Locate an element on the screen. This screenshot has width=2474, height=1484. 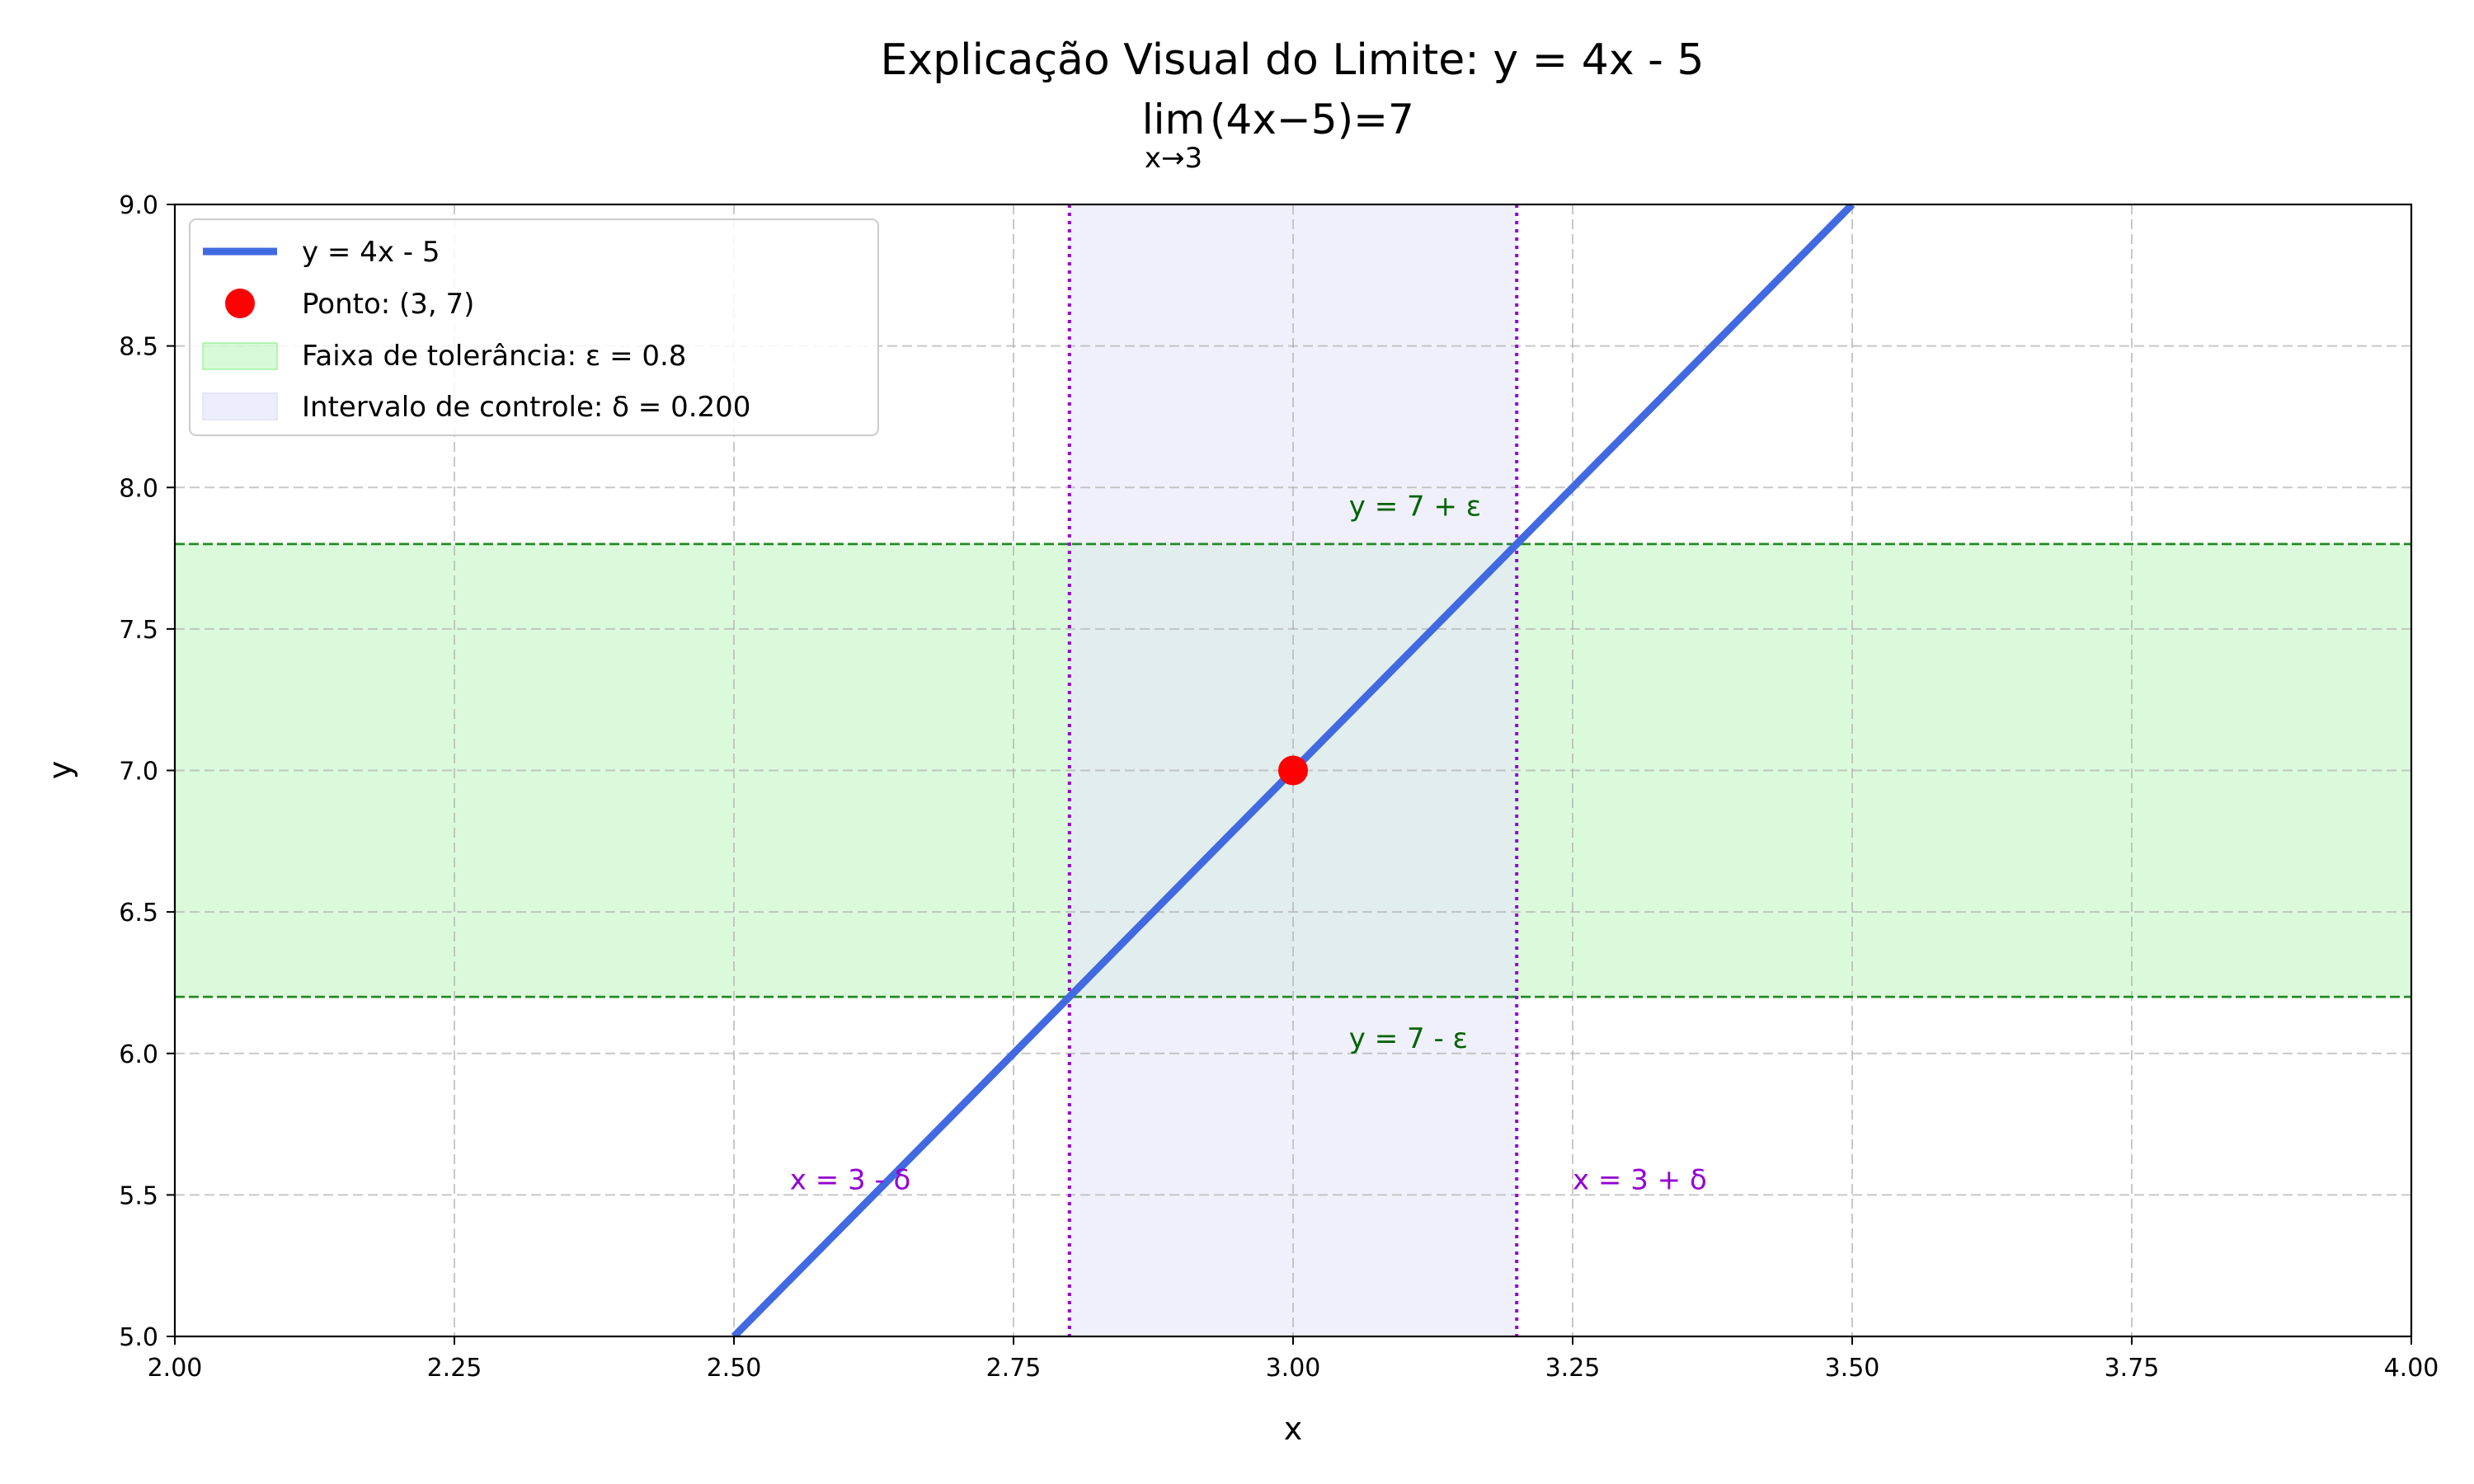
legend-box is located at coordinates (534, 327).